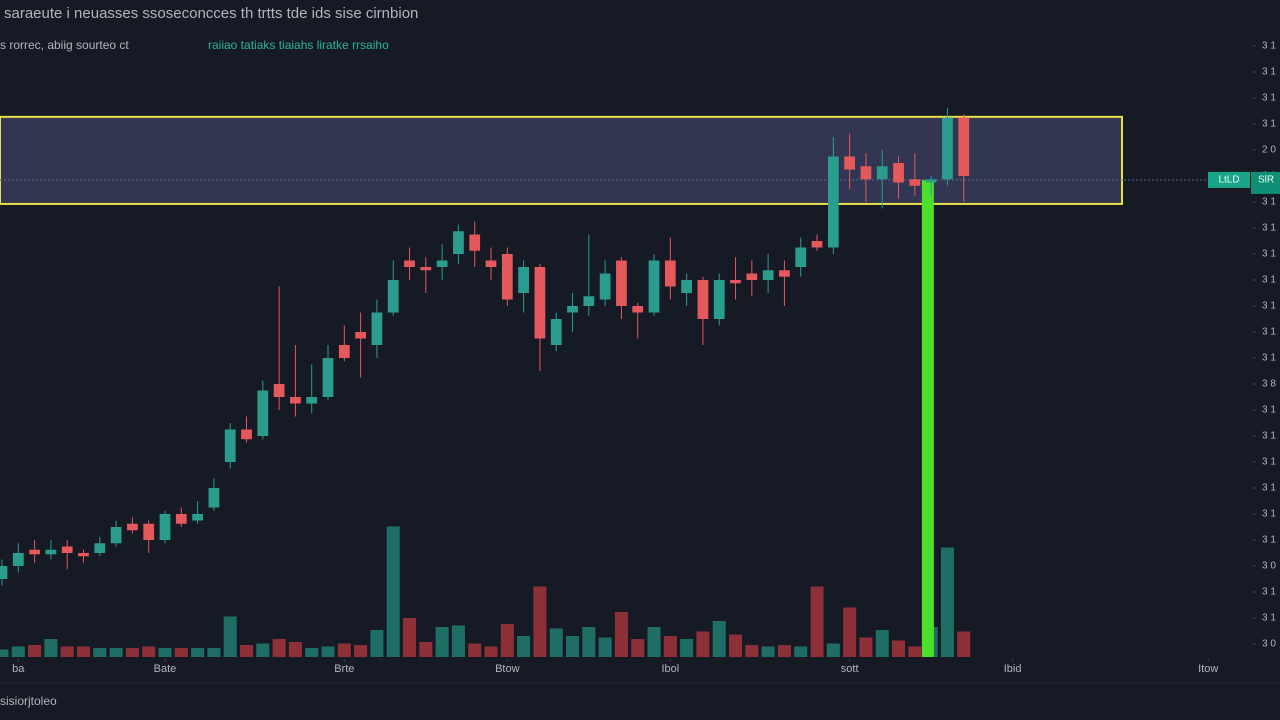 Image resolution: width=1280 pixels, height=720 pixels. I want to click on x-tick-label: sott, so click(850, 669).